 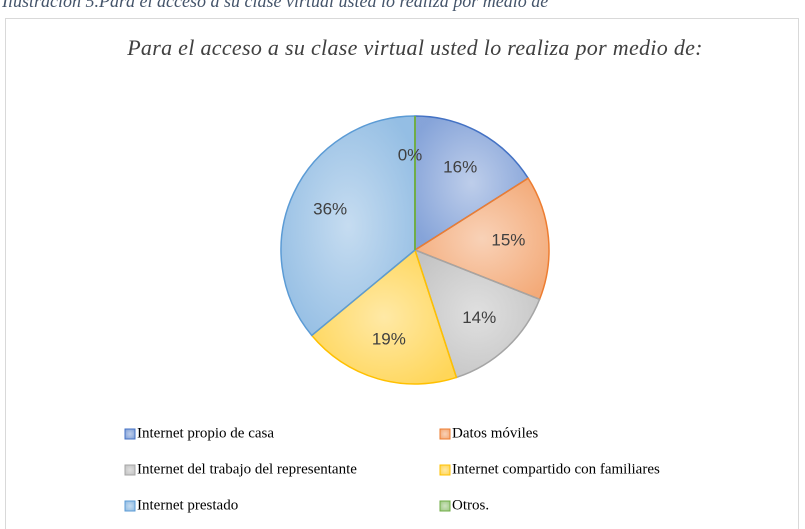 What do you see at coordinates (508, 240) in the screenshot?
I see `data-label: 15%` at bounding box center [508, 240].